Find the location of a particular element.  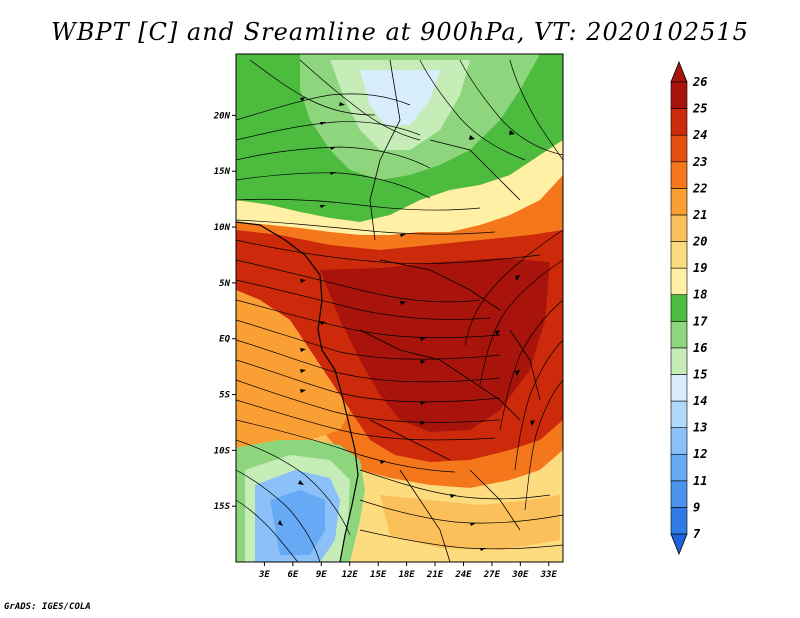

colorbar-label: 19 is located at coordinates (700, 268).